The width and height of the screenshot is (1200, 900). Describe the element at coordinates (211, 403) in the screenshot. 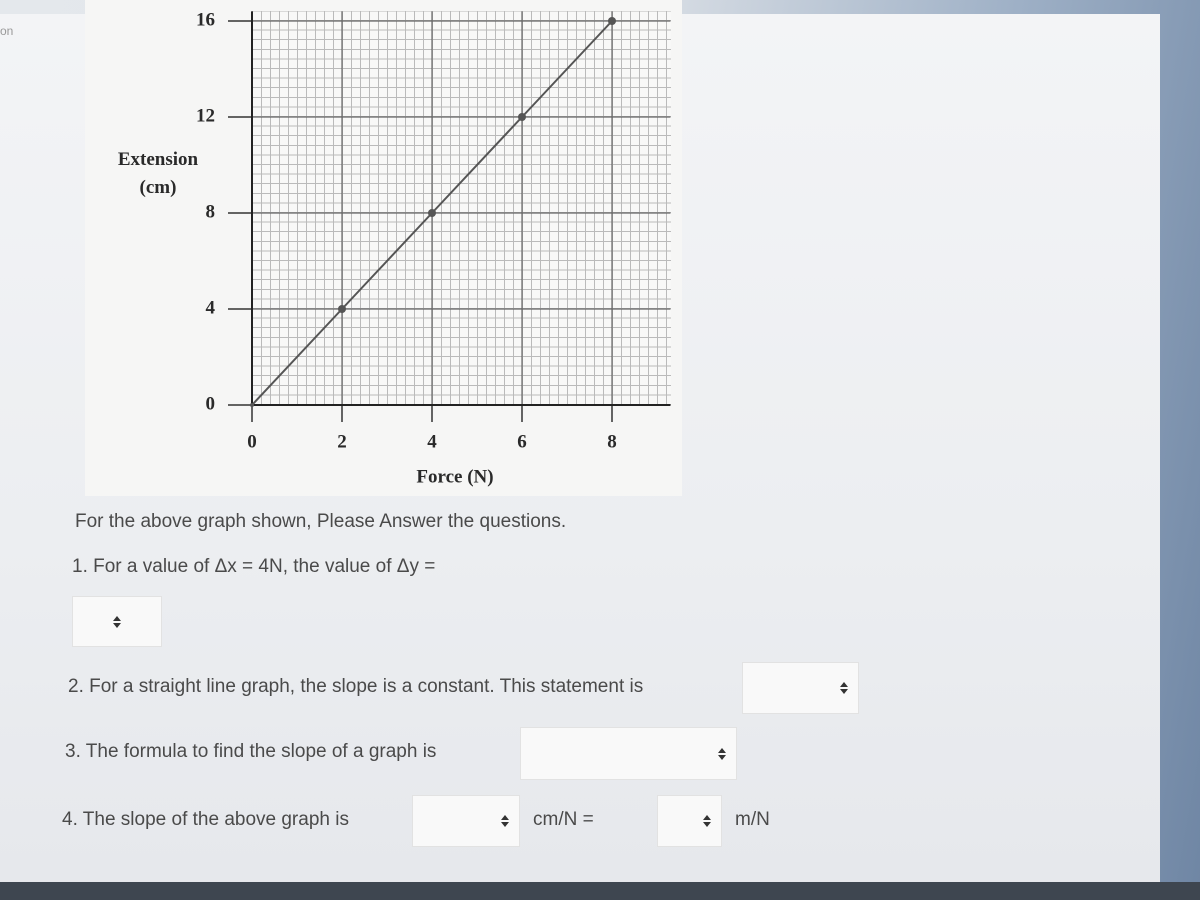

I see `y-tick-label: 0` at that location.